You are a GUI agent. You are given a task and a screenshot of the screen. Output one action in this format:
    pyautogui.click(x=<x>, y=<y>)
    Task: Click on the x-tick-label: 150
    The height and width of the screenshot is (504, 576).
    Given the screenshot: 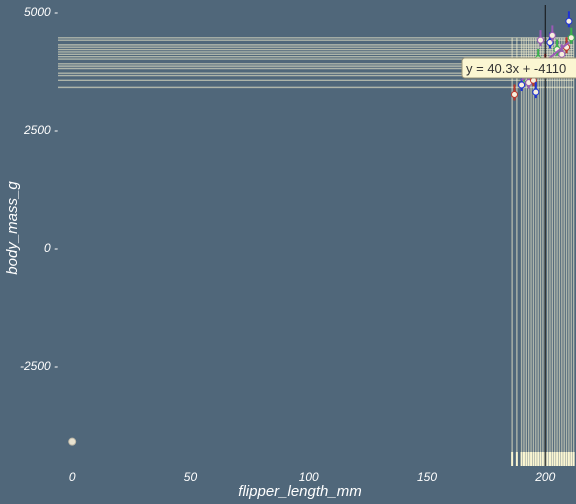 What is the action you would take?
    pyautogui.click(x=427, y=477)
    